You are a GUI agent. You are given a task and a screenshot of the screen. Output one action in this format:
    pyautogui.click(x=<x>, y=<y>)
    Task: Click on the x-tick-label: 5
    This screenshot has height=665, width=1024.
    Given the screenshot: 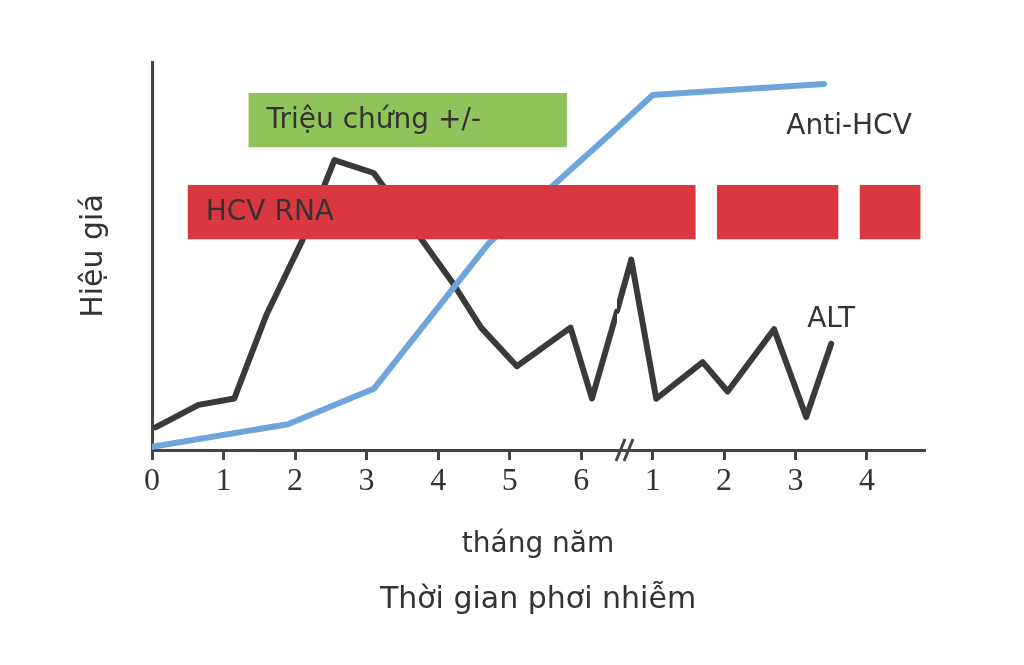 What is the action you would take?
    pyautogui.click(x=509, y=478)
    